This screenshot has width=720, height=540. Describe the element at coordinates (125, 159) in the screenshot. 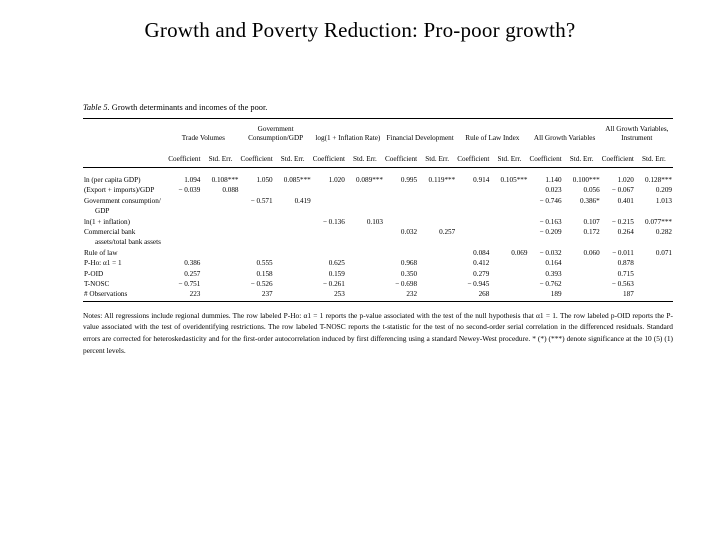

I see `subheader-blank` at that location.